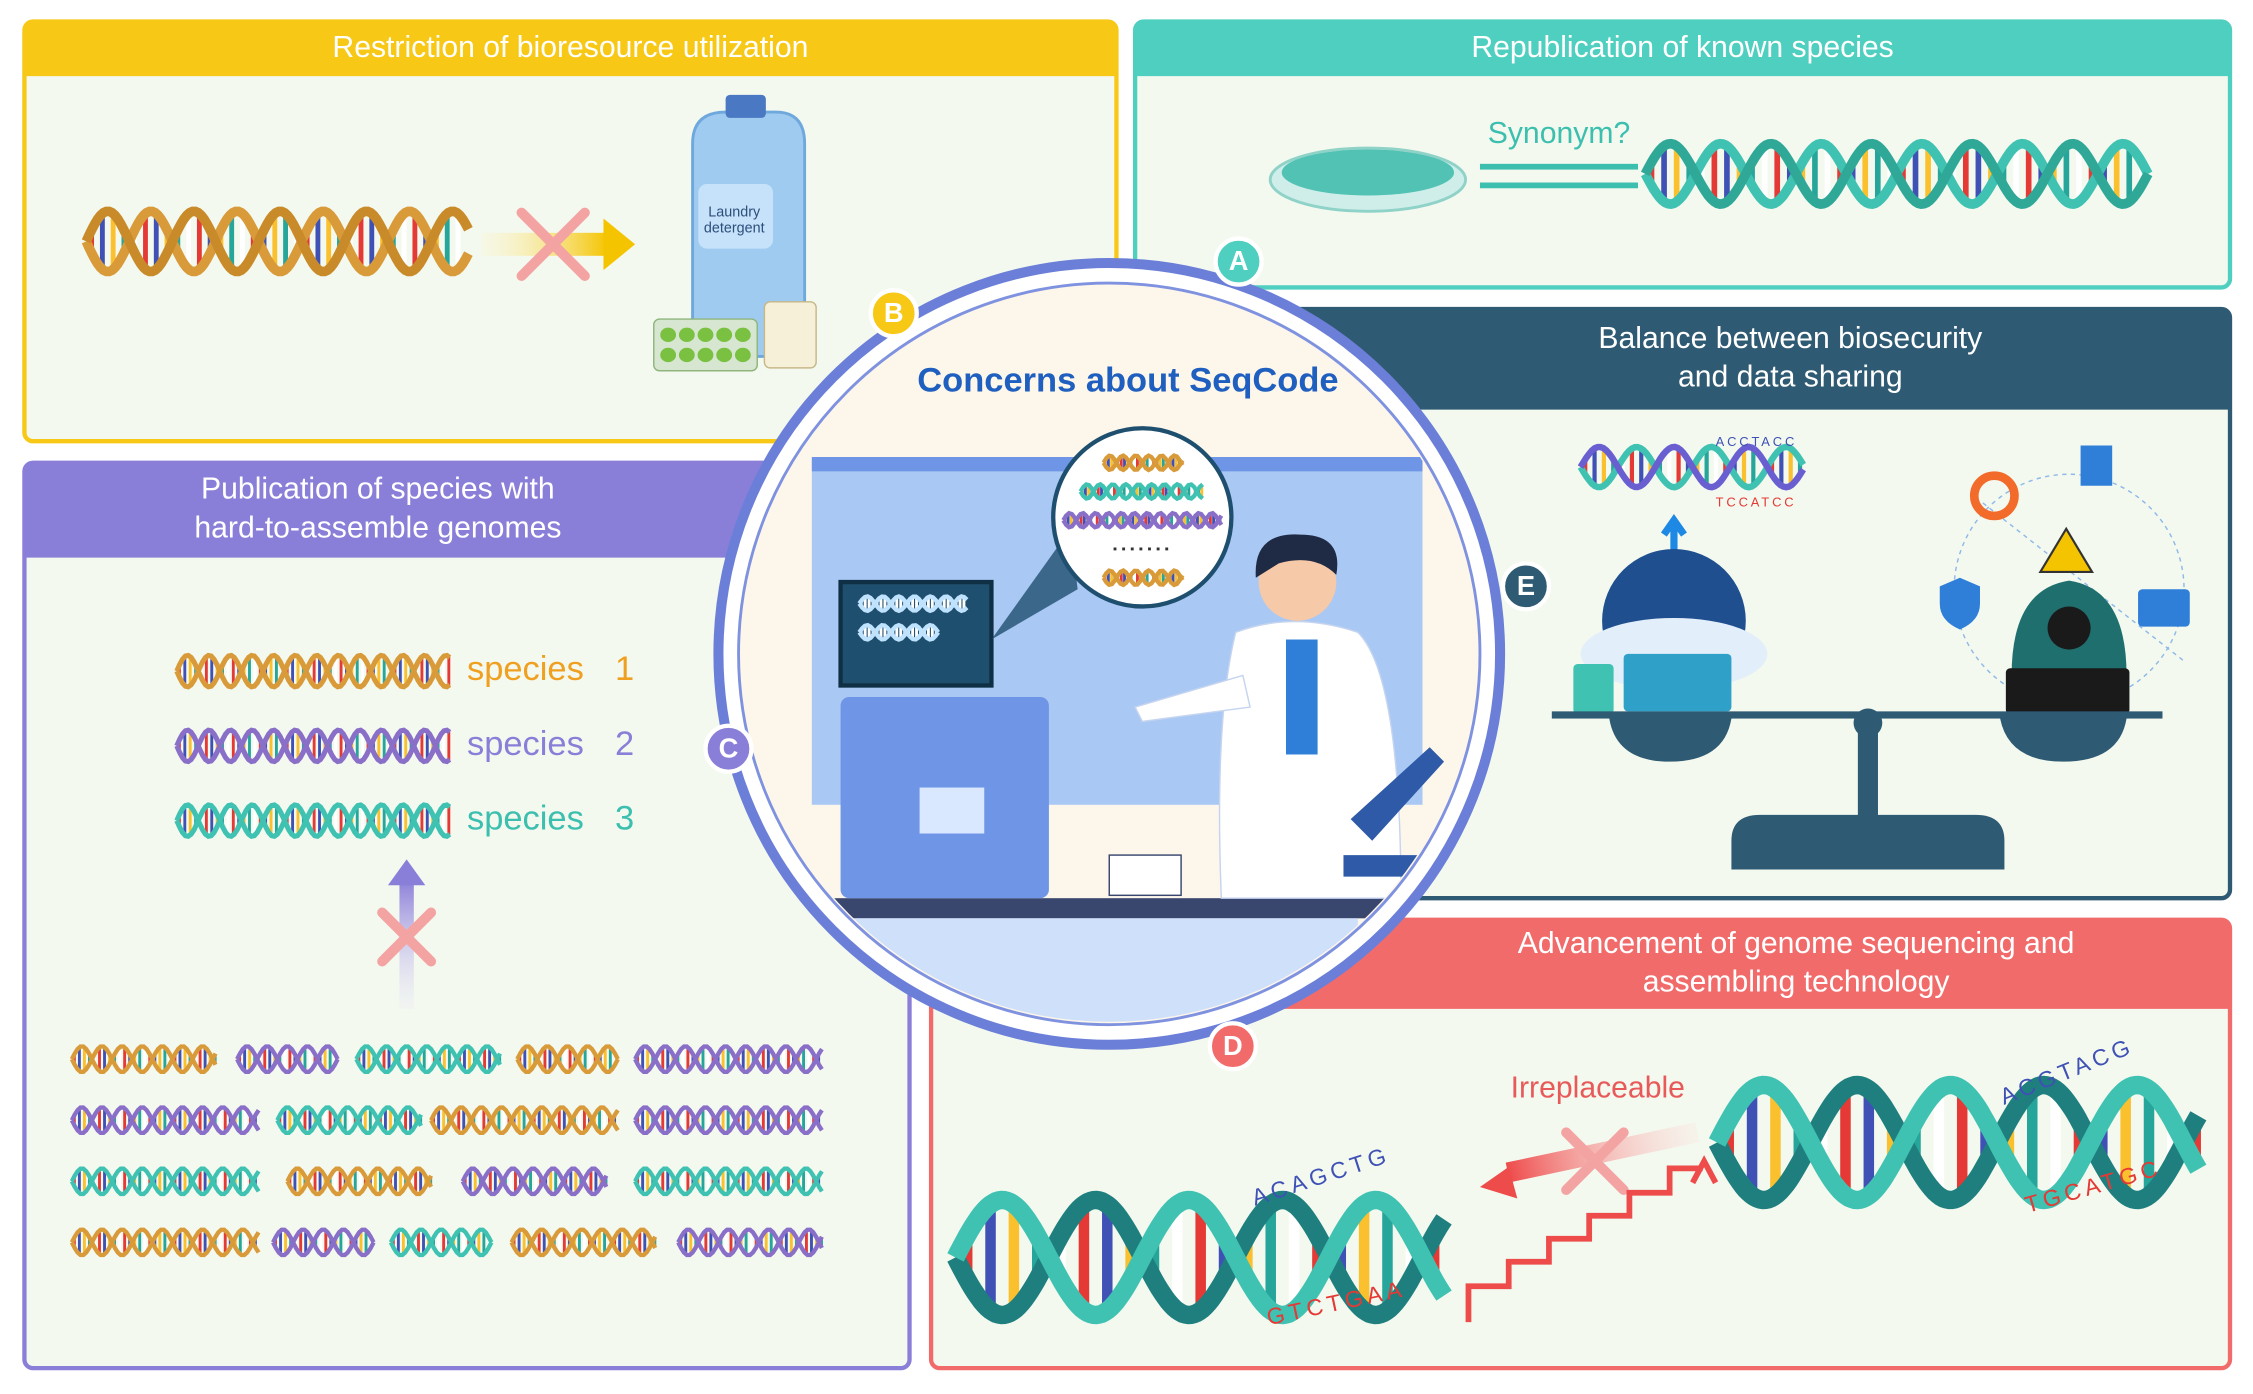  I want to click on panel-title: Republication of known species, so click(1682, 47).